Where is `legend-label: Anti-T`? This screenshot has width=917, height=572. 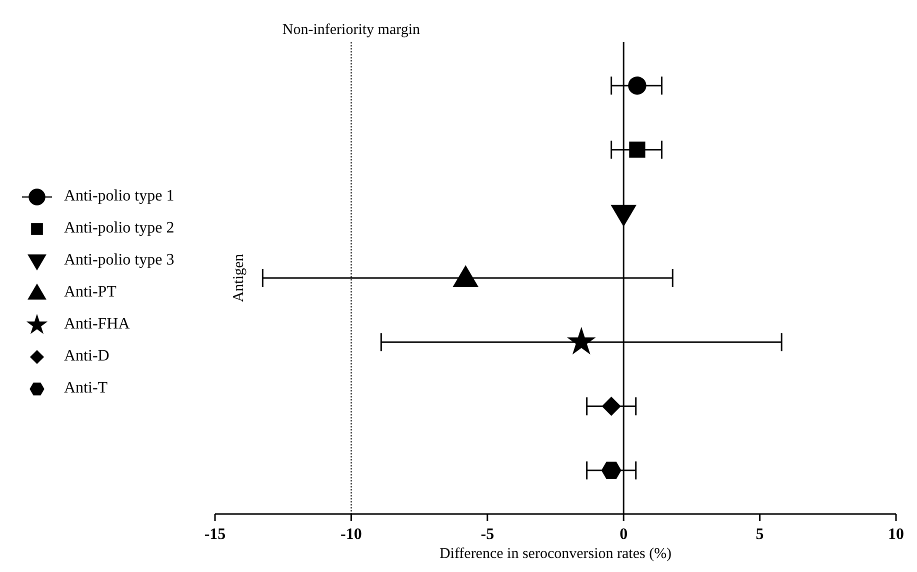 legend-label: Anti-T is located at coordinates (86, 388).